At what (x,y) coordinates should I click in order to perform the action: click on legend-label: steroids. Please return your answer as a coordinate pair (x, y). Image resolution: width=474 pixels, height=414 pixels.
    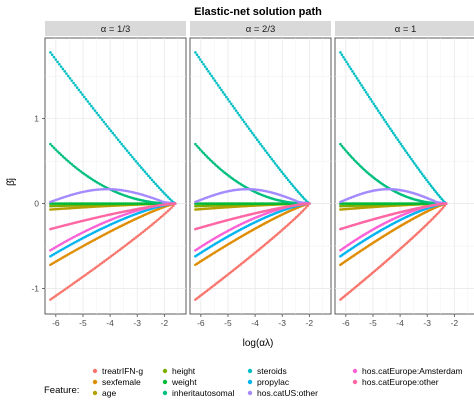
    Looking at the image, I should click on (272, 371).